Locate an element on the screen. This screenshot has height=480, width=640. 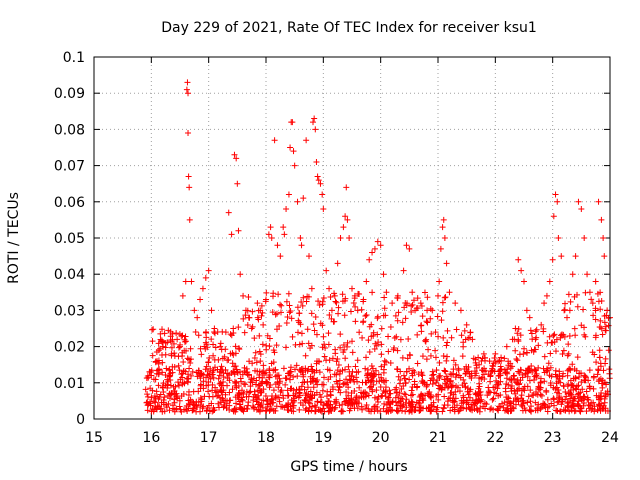
y-tick-label: 0.04 is located at coordinates (69, 275).